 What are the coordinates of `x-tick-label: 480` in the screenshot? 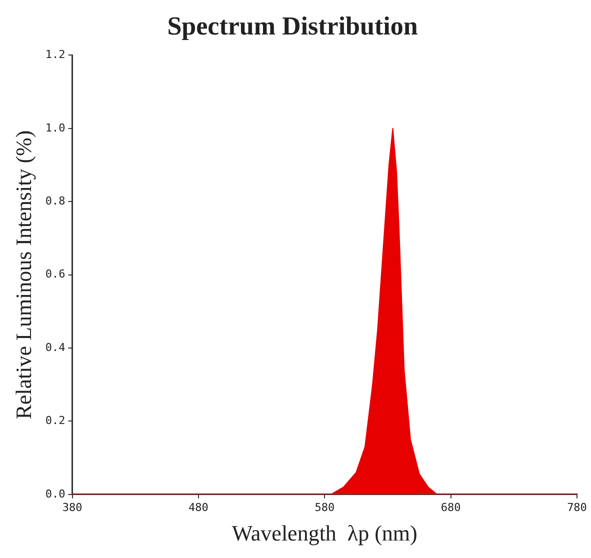 It's located at (198, 507).